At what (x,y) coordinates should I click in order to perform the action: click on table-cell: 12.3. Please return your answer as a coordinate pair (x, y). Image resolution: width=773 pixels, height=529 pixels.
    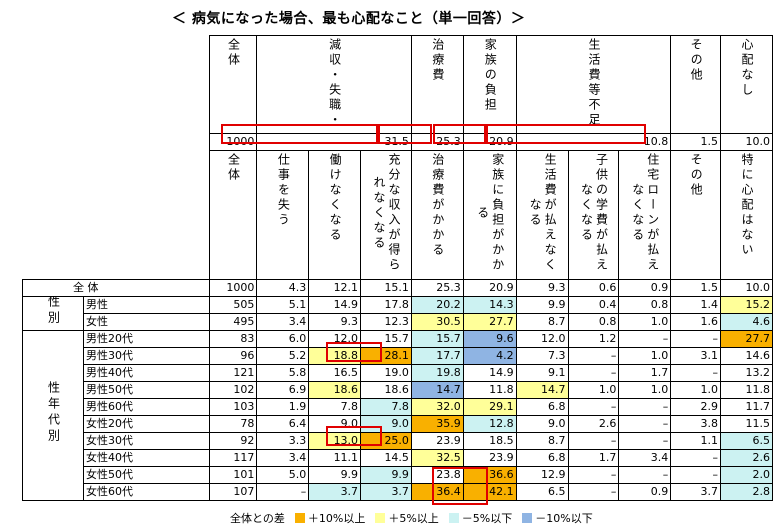
    Looking at the image, I should click on (386, 322).